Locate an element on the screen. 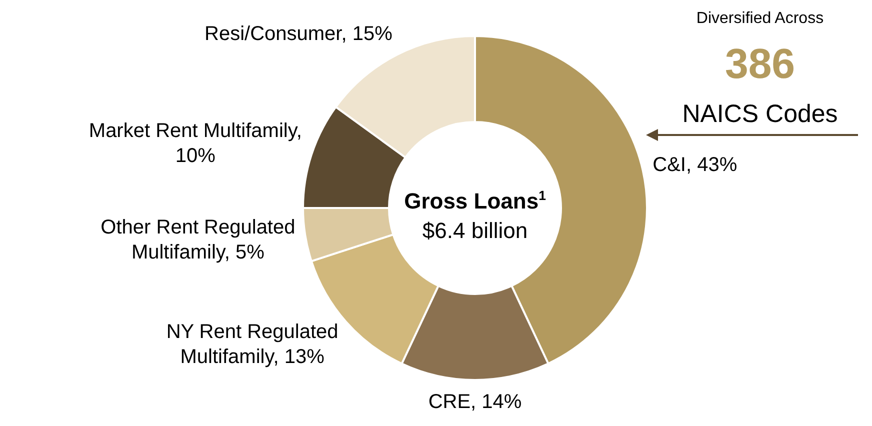  slice-label: Market Rent Multifamily, 10% is located at coordinates (195, 144).